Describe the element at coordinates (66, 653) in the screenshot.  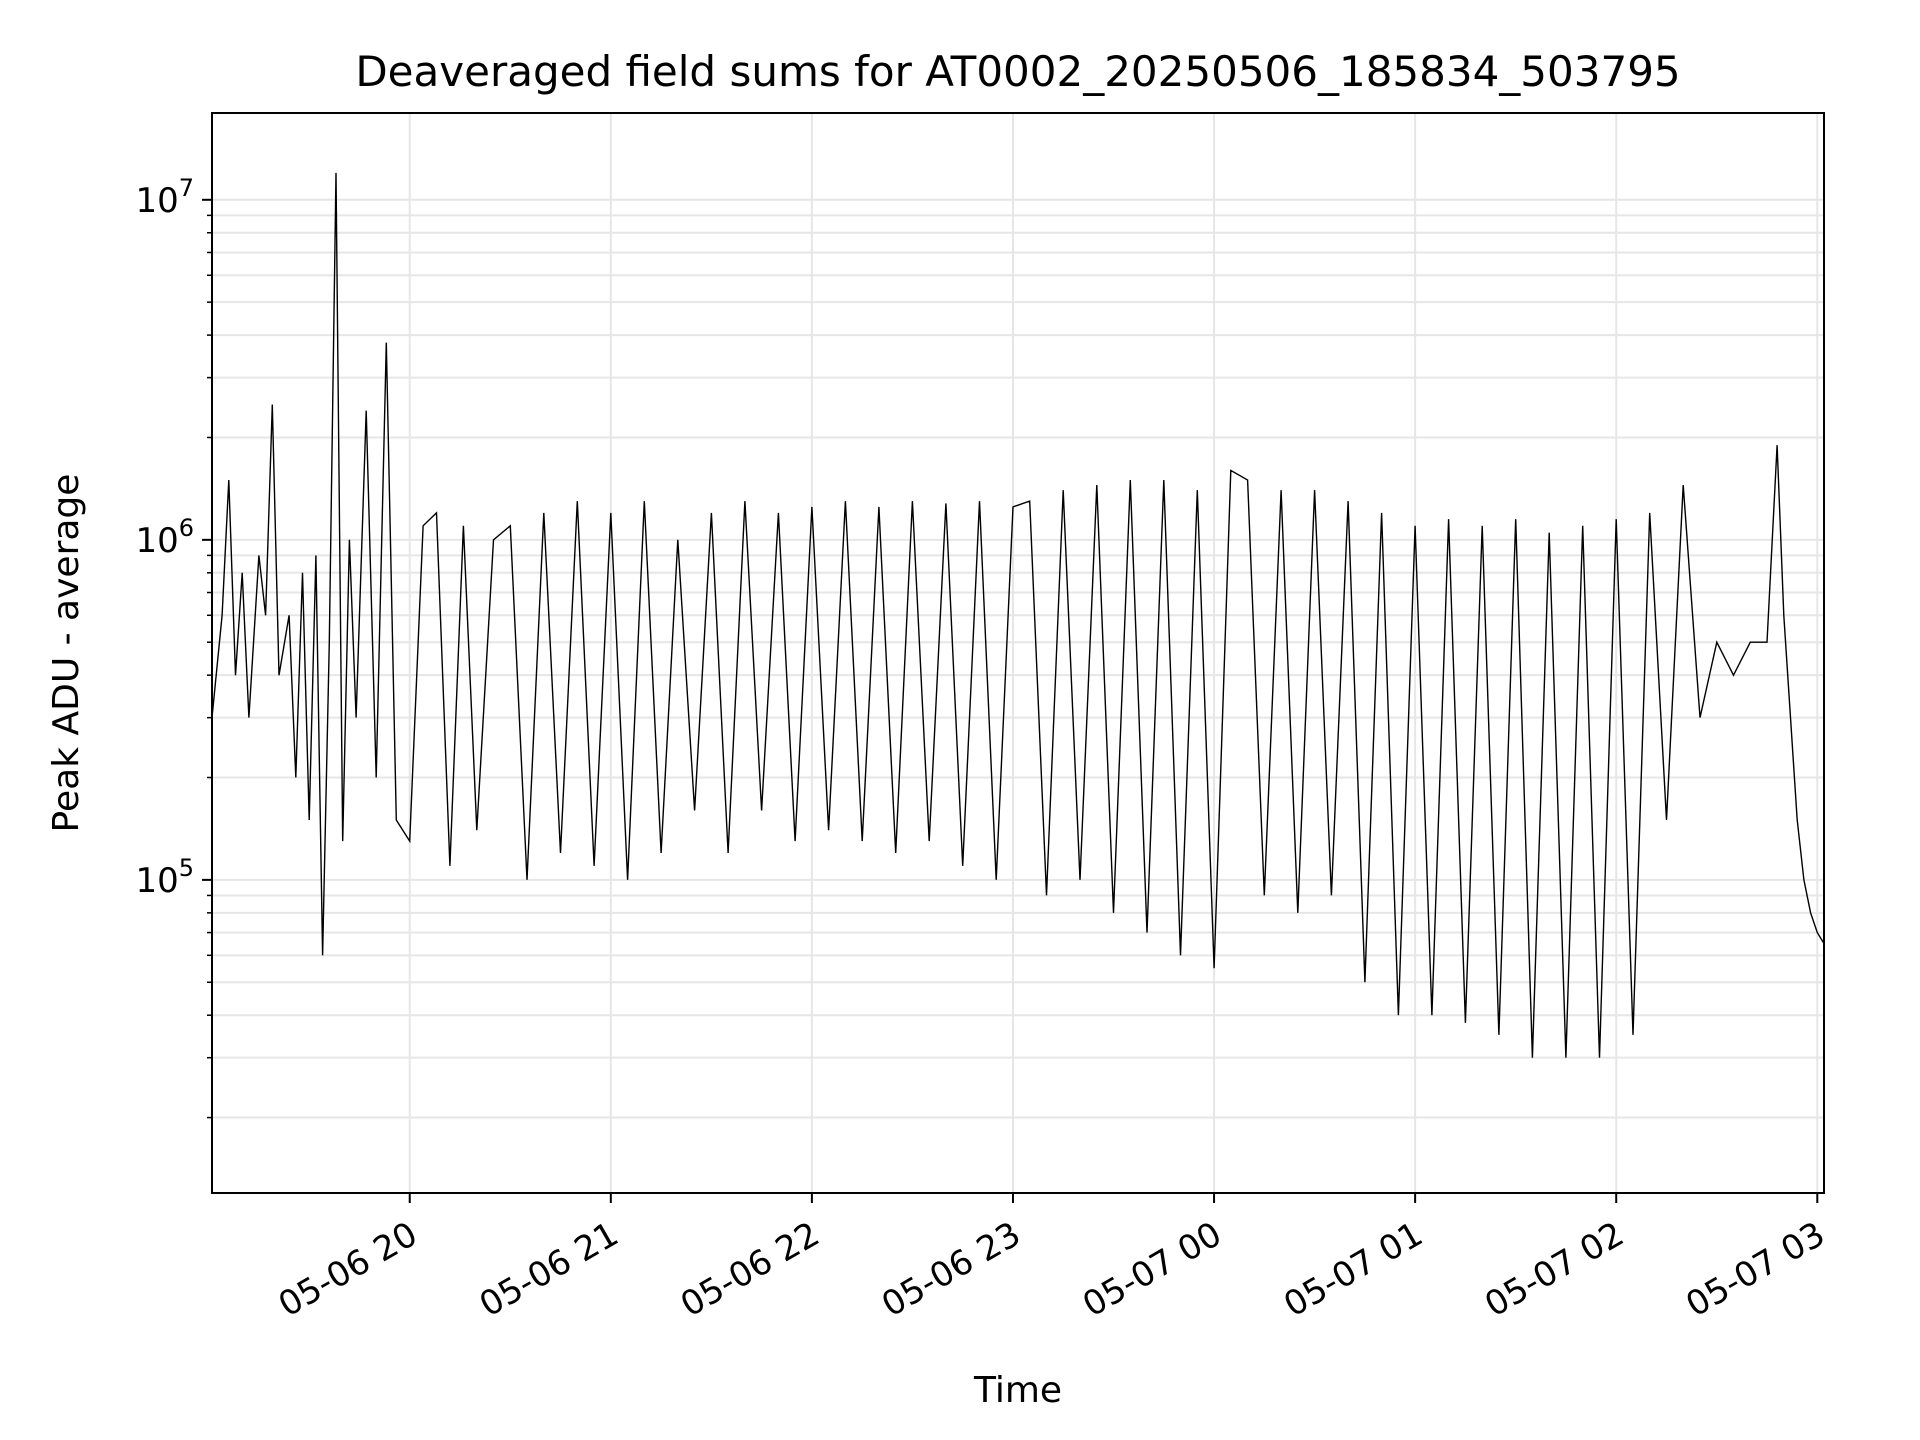
I see `y-axis-label: Peak ADU - average` at that location.